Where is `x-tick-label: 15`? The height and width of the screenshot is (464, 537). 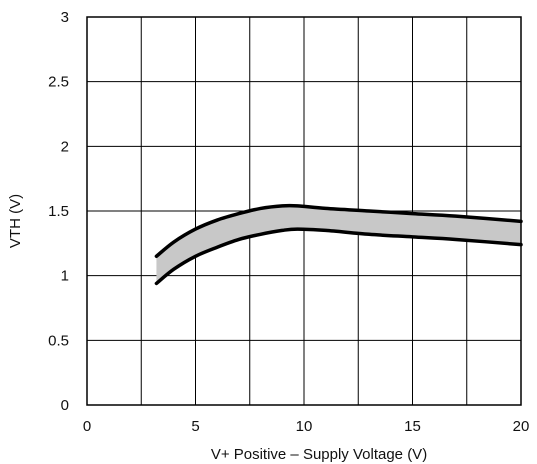
x-tick-label: 15 is located at coordinates (412, 426).